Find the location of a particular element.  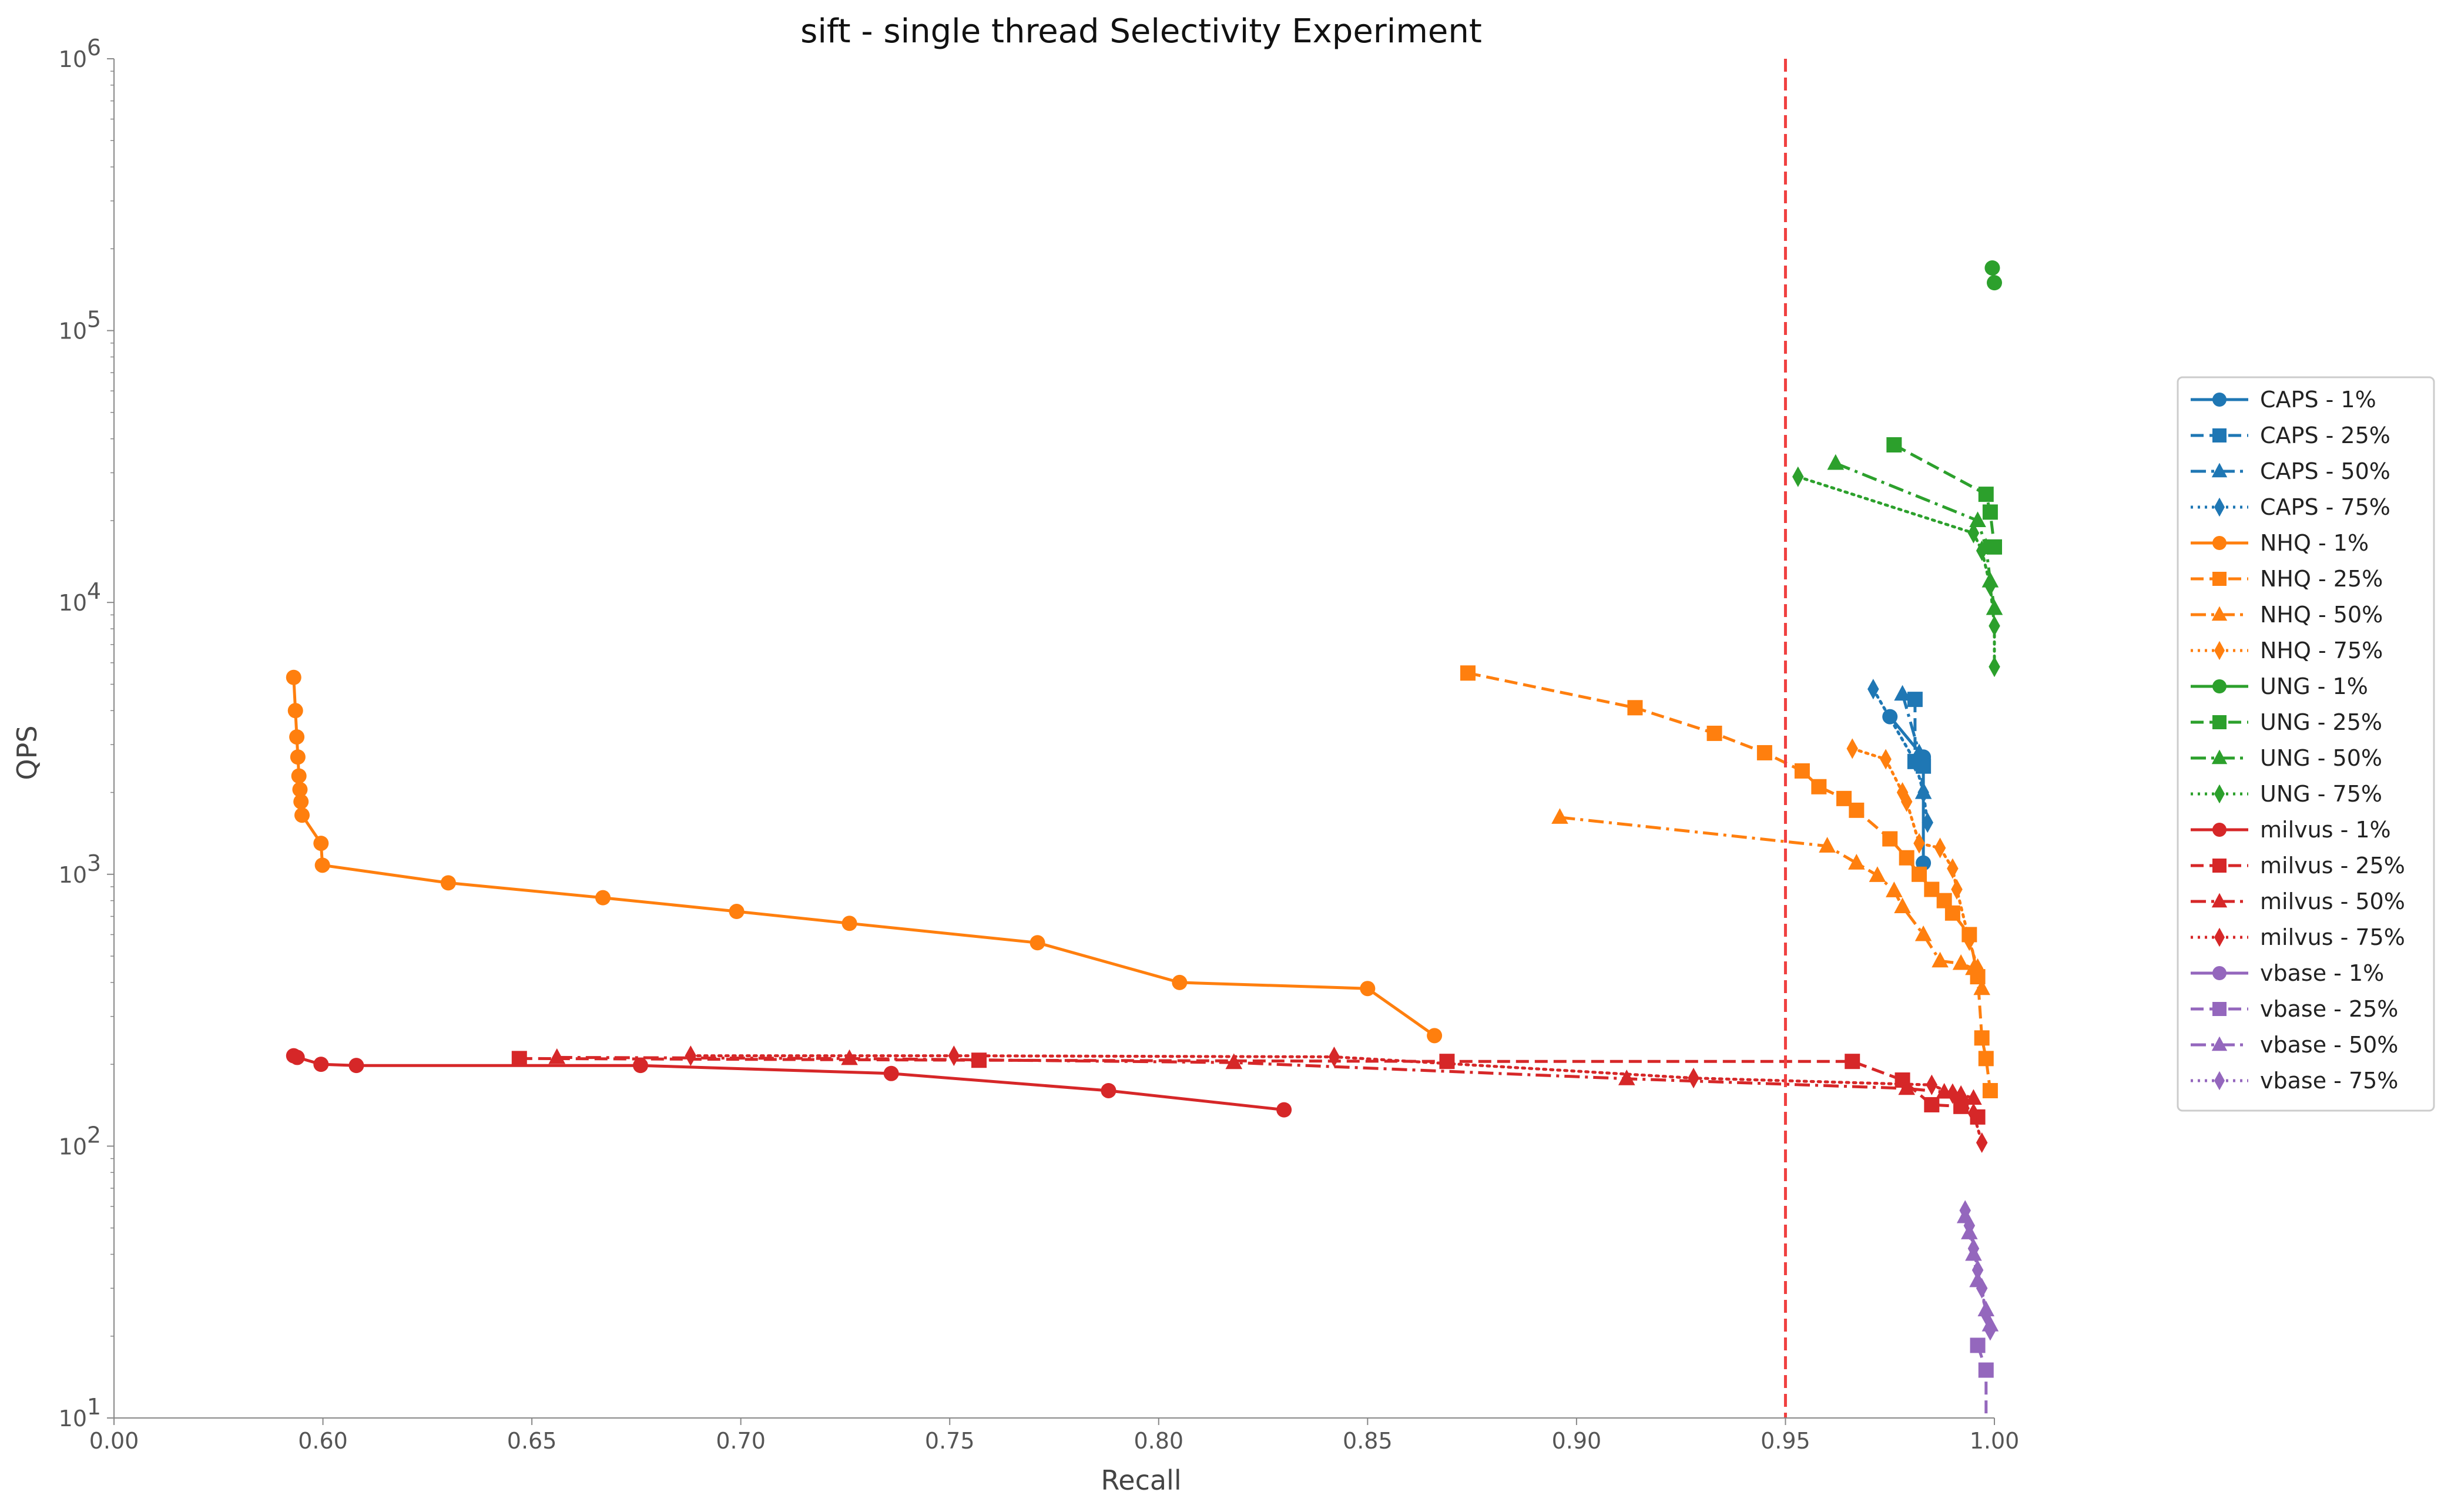

legend-item: vbase - 1% is located at coordinates (2287, 973).